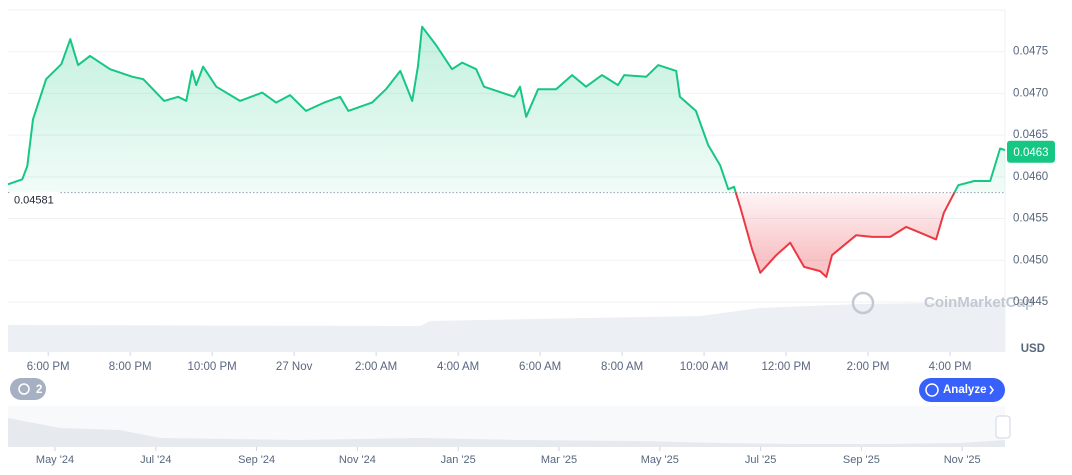  I want to click on analyze-label: Analyze, so click(964, 390).